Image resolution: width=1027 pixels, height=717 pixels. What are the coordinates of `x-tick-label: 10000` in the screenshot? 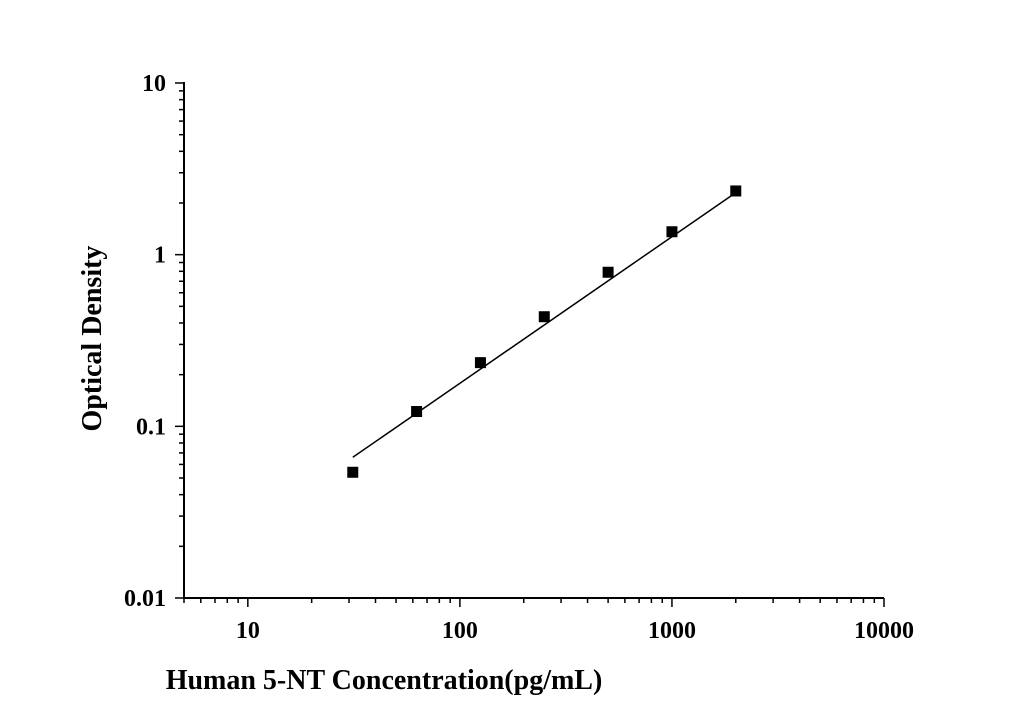 It's located at (884, 631).